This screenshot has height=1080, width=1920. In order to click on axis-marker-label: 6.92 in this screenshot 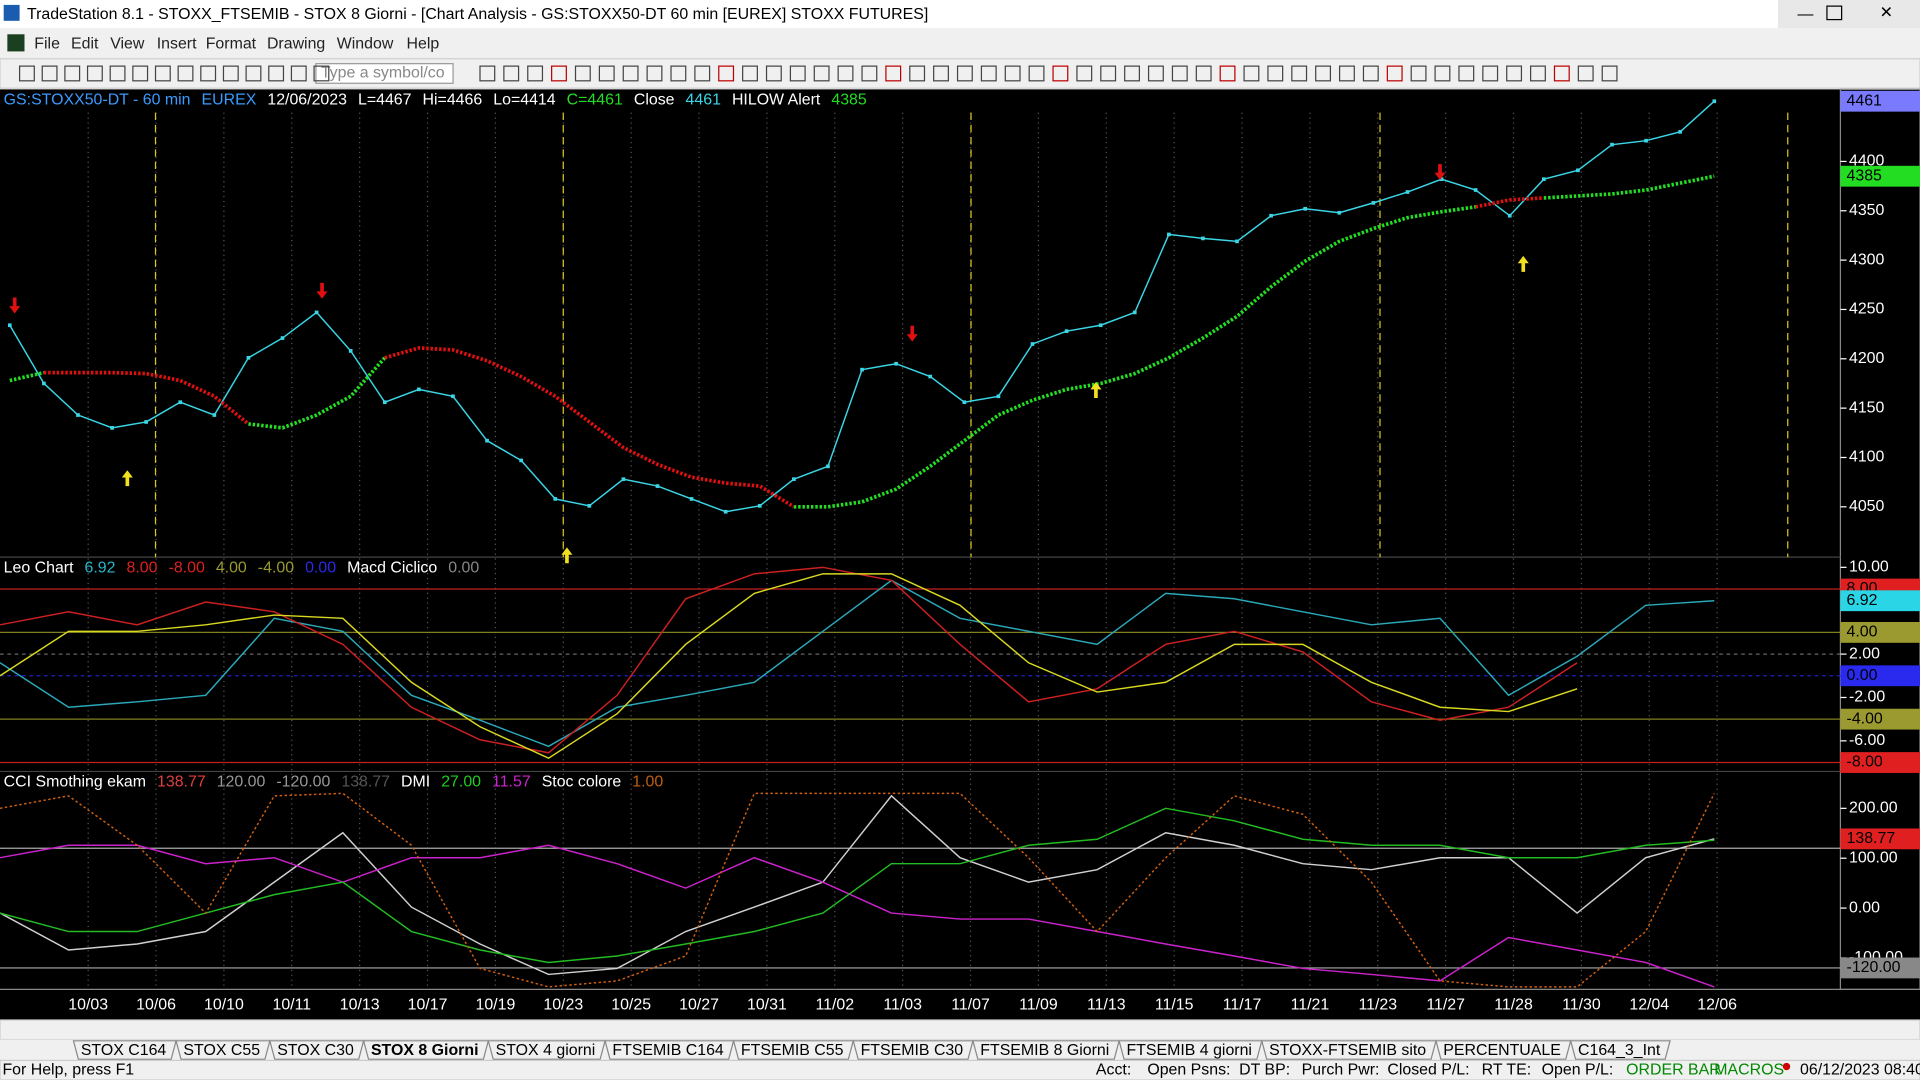, I will do `click(1862, 600)`.